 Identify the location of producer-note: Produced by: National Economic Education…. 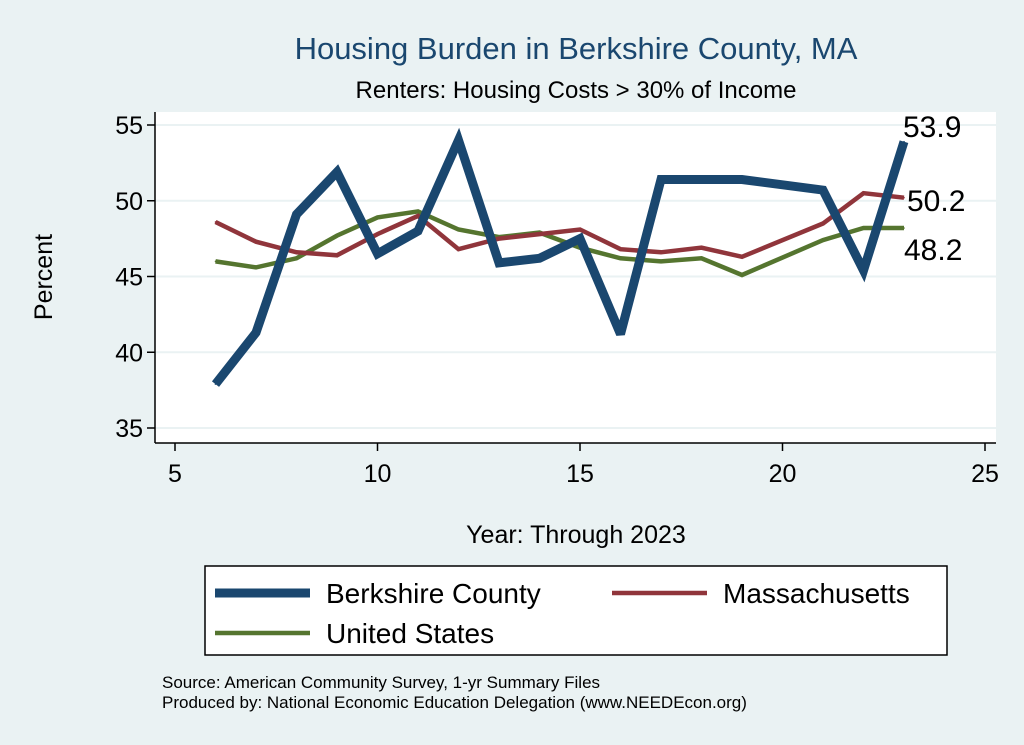
(454, 702).